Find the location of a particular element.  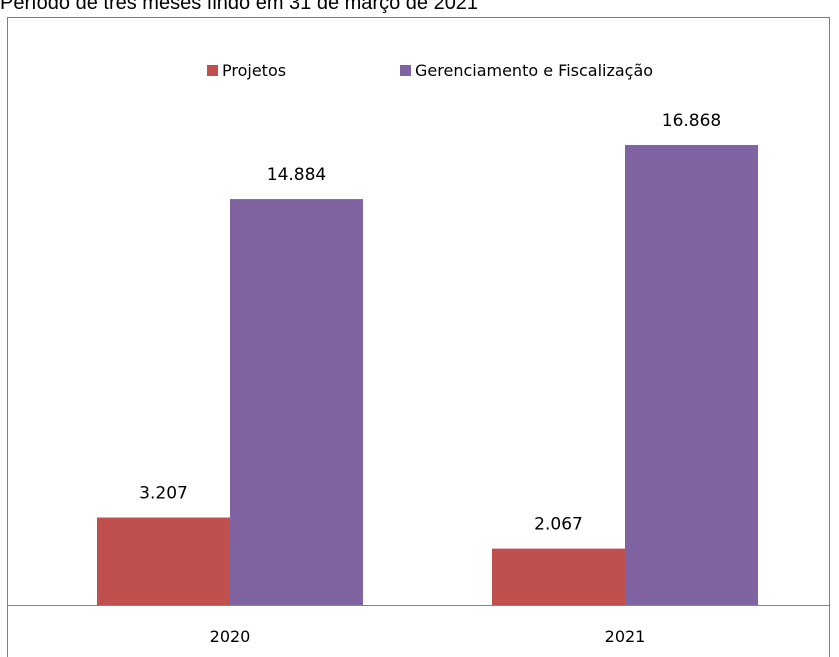

legend-swatch-gerenciamento is located at coordinates (405, 70).